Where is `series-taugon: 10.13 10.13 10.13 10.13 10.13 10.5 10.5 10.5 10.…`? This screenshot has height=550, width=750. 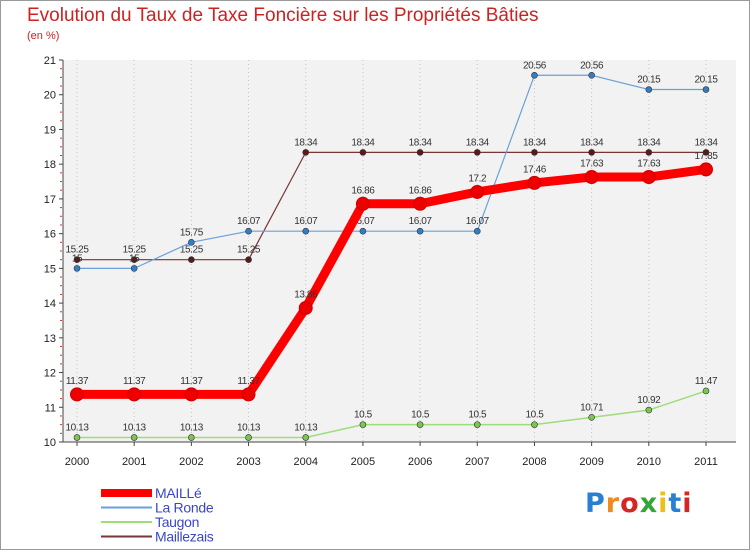 series-taugon: 10.13 10.13 10.13 10.13 10.13 10.5 10.5 10.5 10.… is located at coordinates (391, 408).